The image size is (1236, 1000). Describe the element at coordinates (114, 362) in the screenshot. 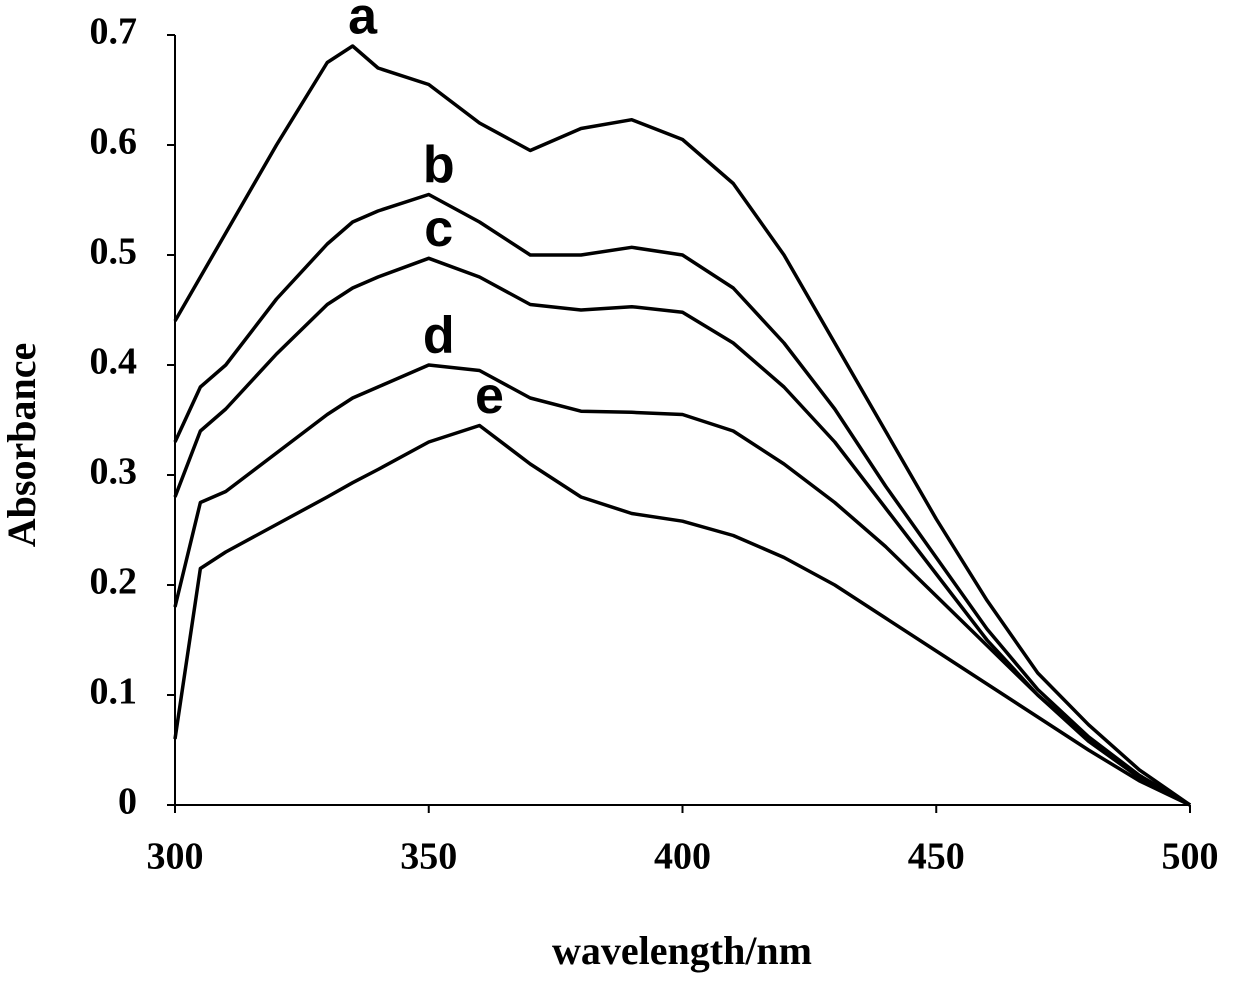

I see `y-tick-label: 0.4` at that location.